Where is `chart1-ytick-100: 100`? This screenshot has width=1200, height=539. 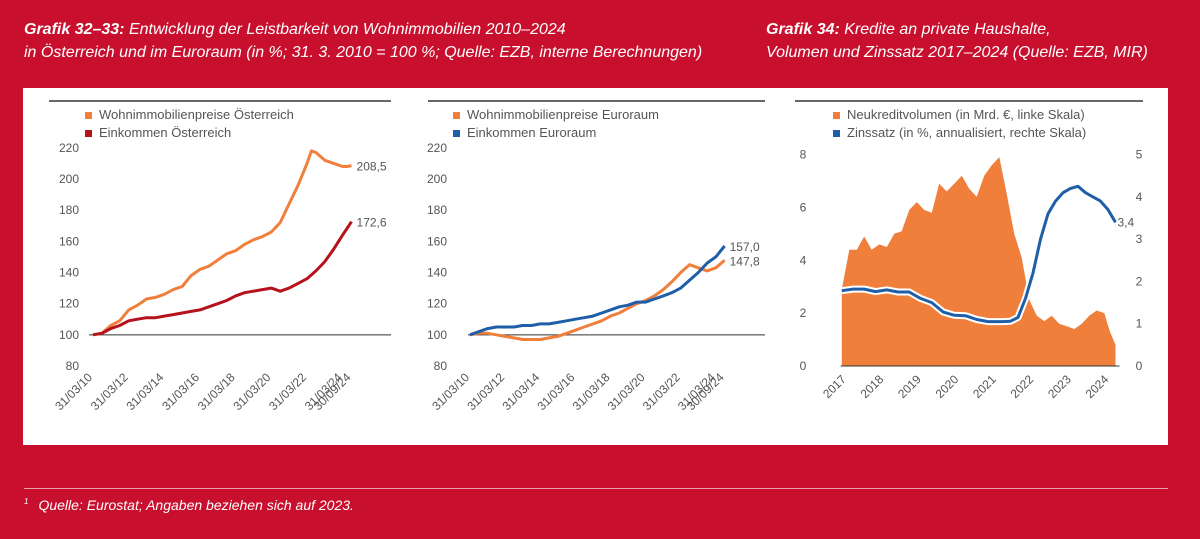
chart1-ytick-100: 100 is located at coordinates (69, 335).